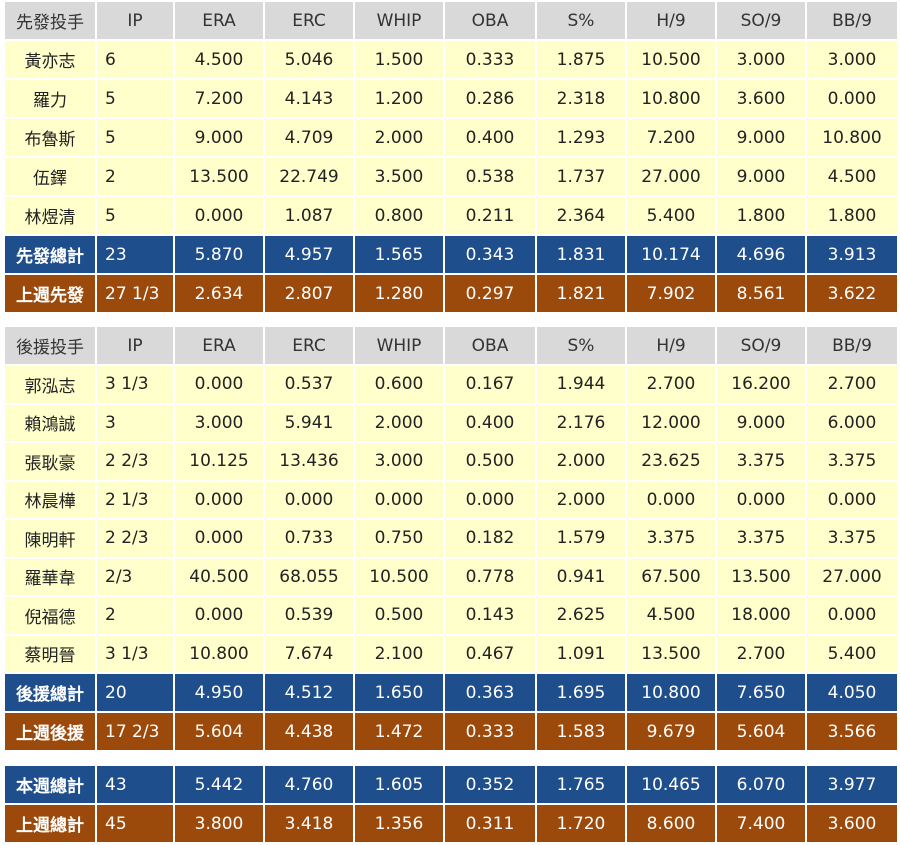 The width and height of the screenshot is (900, 845). I want to click on stat-bb9: 3.000, so click(852, 59).